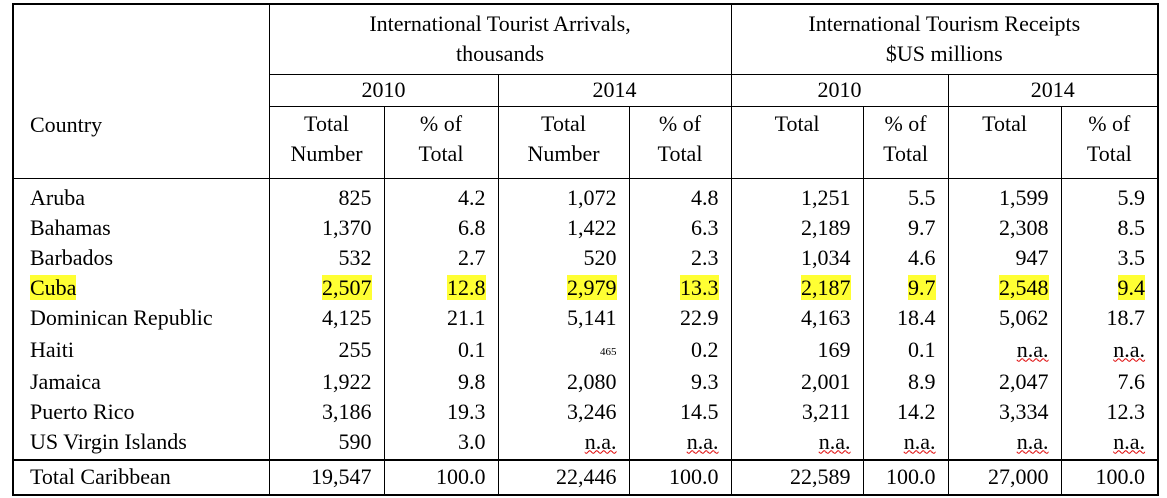 The width and height of the screenshot is (1167, 498). Describe the element at coordinates (326, 287) in the screenshot. I see `value-cell: 2,507` at that location.